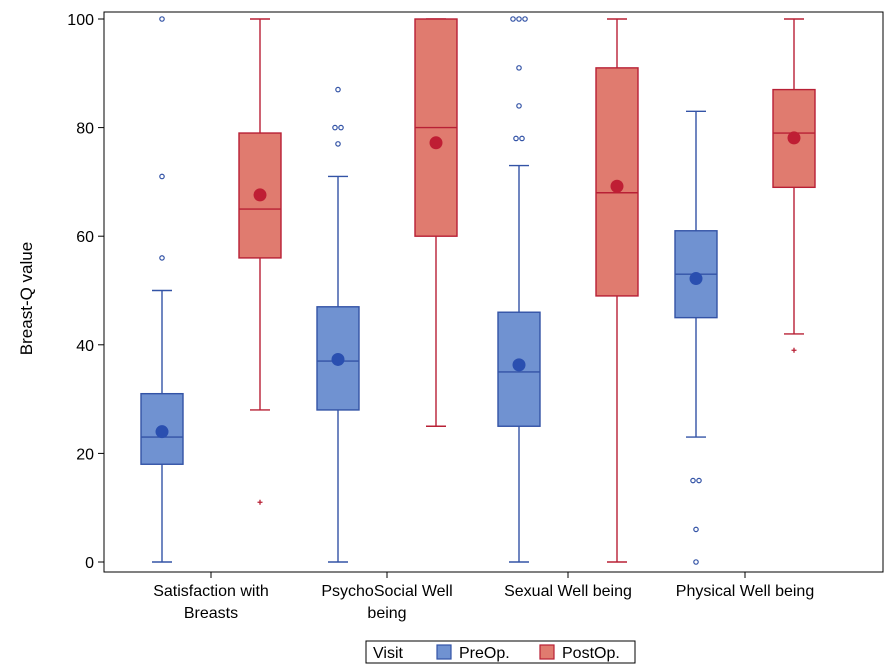 Image resolution: width=884 pixels, height=669 pixels. Describe the element at coordinates (386, 591) in the screenshot. I see `x-category-label: PsychoSocial Well` at that location.